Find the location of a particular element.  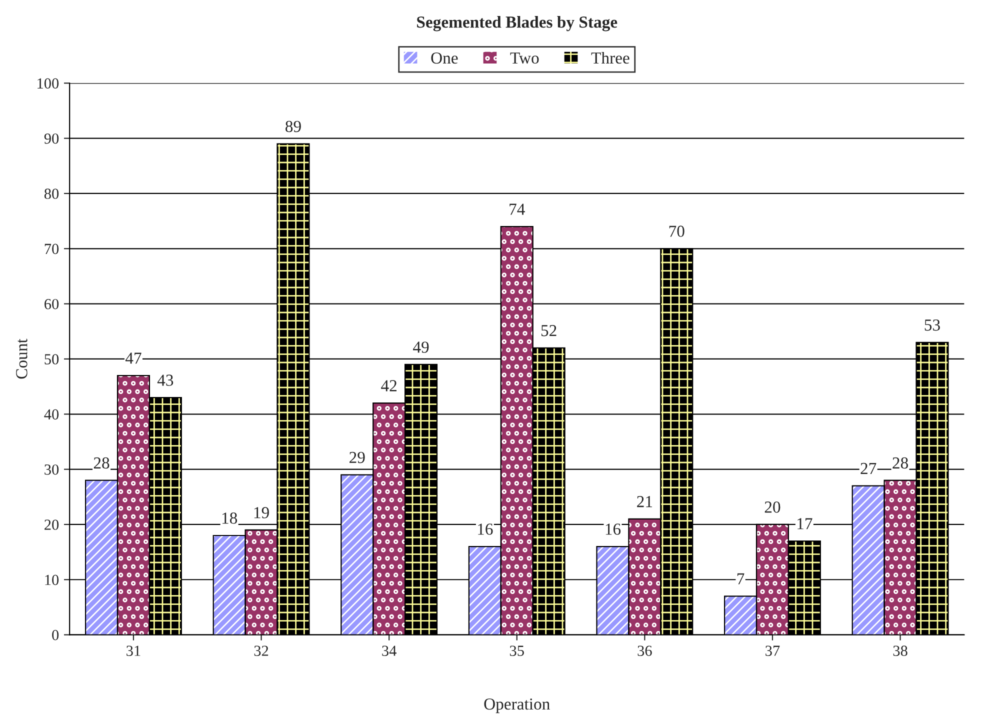

data-label: 47 is located at coordinates (133, 358).